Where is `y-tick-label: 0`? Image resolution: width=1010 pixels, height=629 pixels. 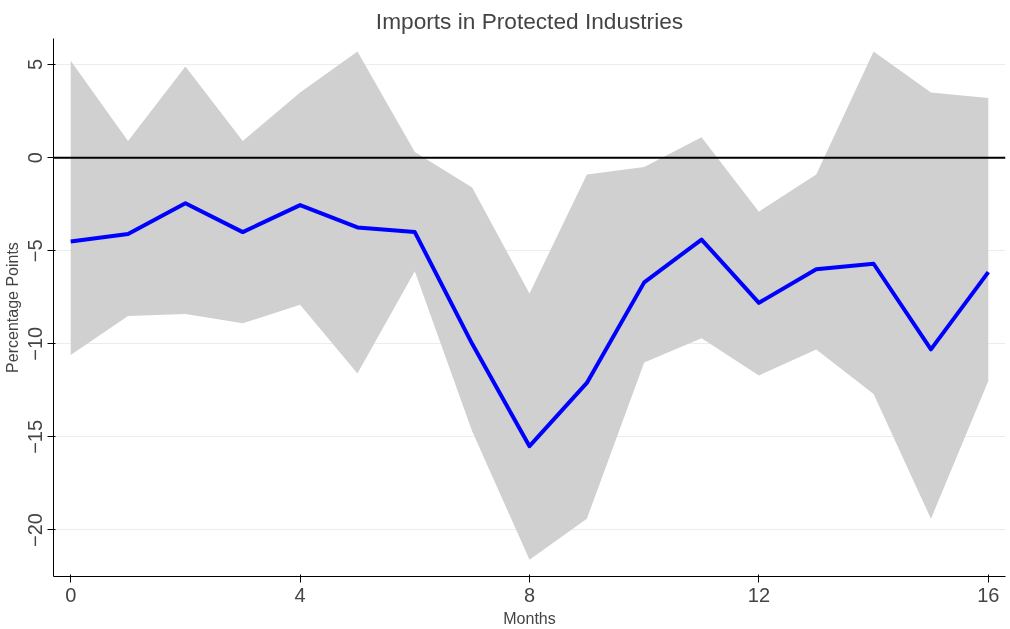 y-tick-label: 0 is located at coordinates (35, 158).